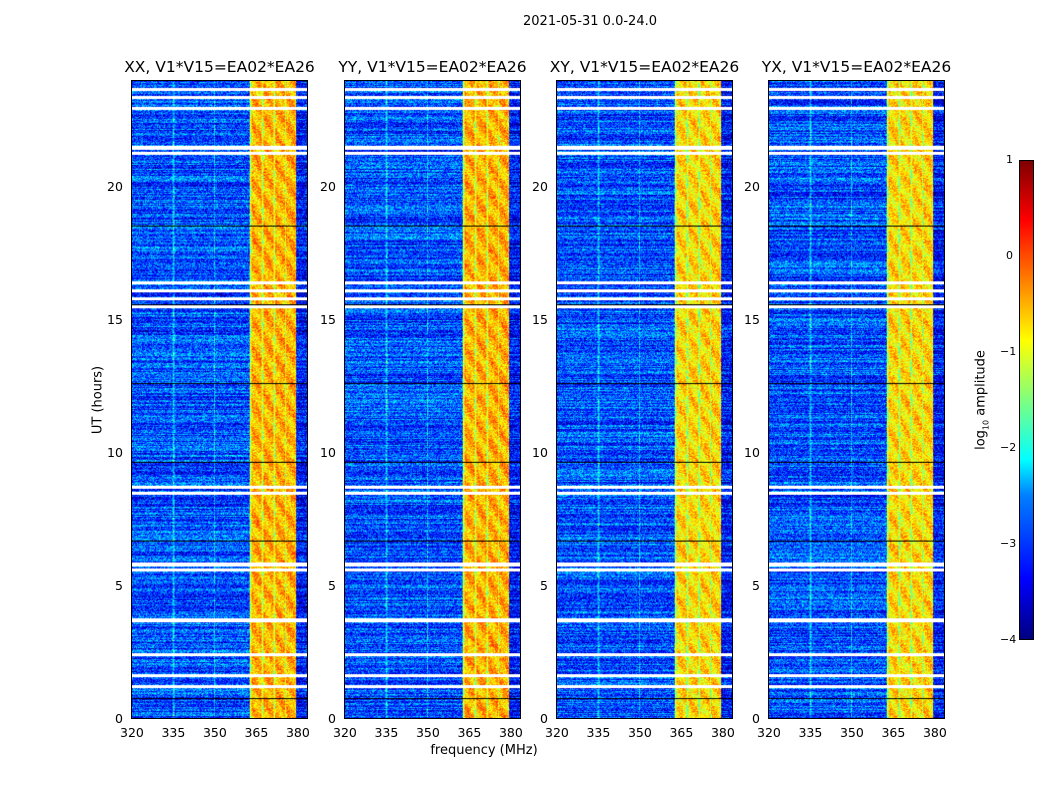  What do you see at coordinates (590, 21) in the screenshot?
I see `figure-title: 2021-05-31 0.0-24.0` at bounding box center [590, 21].